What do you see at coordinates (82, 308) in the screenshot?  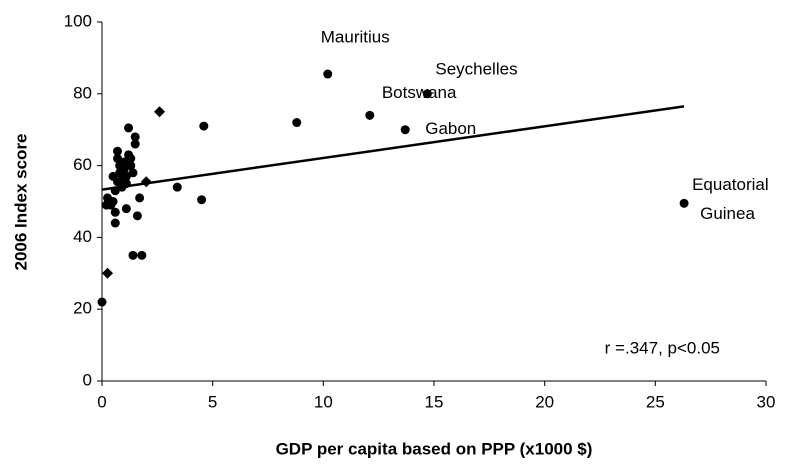 I see `y-tick-label: 20` at bounding box center [82, 308].